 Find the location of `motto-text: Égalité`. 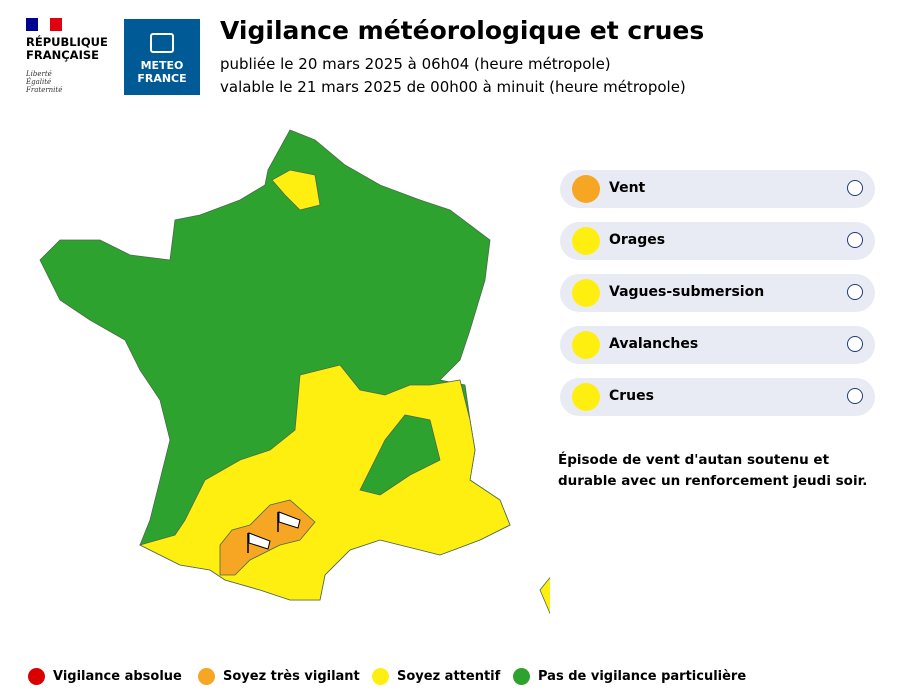

motto-text: Égalité is located at coordinates (39, 82).